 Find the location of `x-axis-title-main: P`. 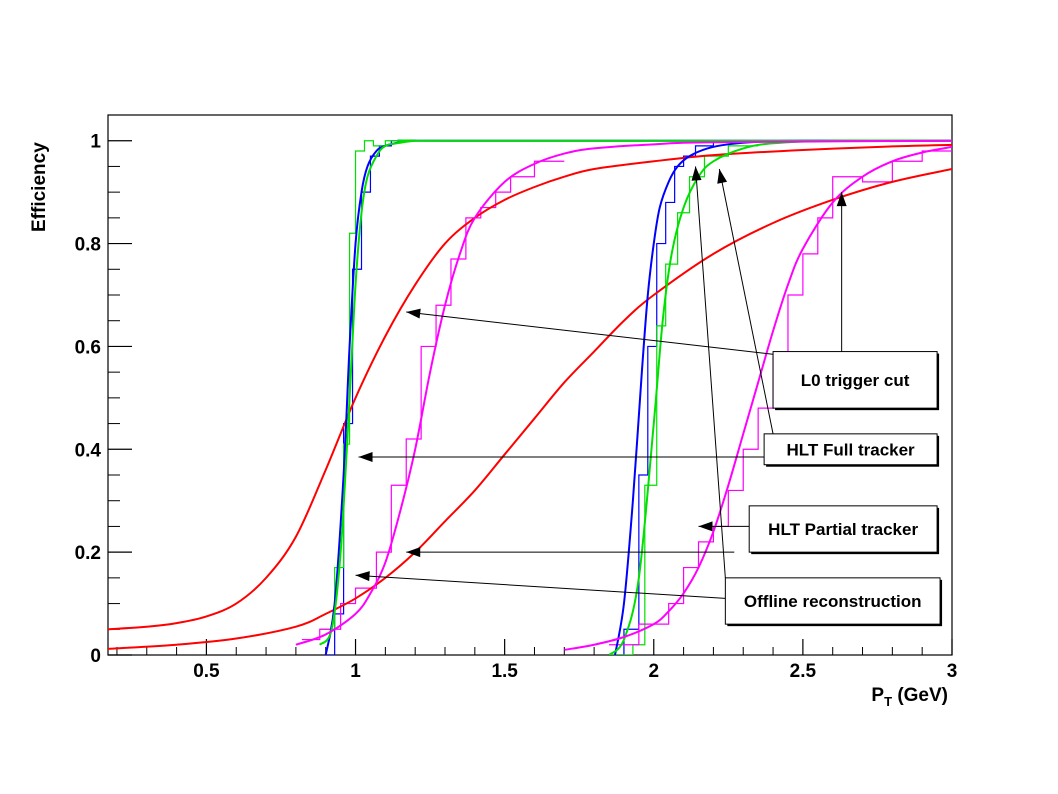

x-axis-title-main: P is located at coordinates (877, 695).